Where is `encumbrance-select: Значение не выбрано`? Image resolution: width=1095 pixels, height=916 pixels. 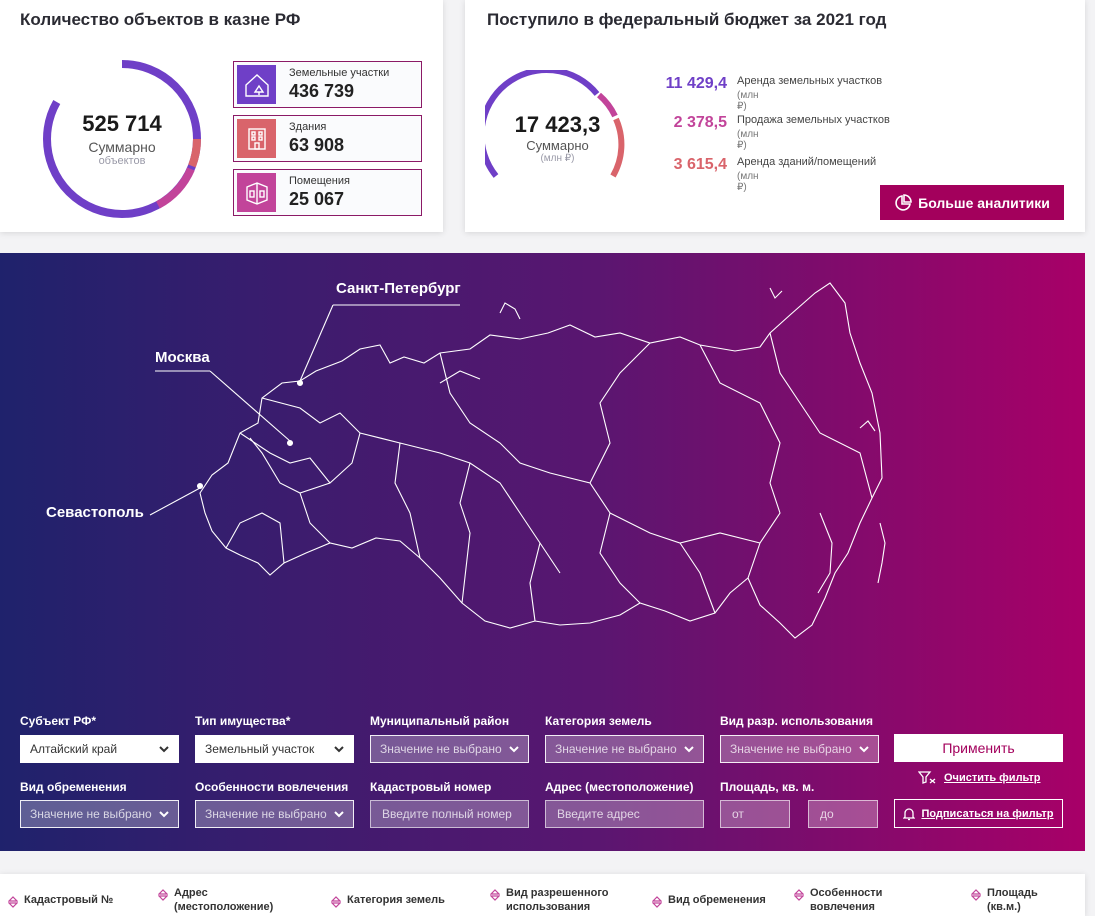 encumbrance-select: Значение не выбрано is located at coordinates (99, 814).